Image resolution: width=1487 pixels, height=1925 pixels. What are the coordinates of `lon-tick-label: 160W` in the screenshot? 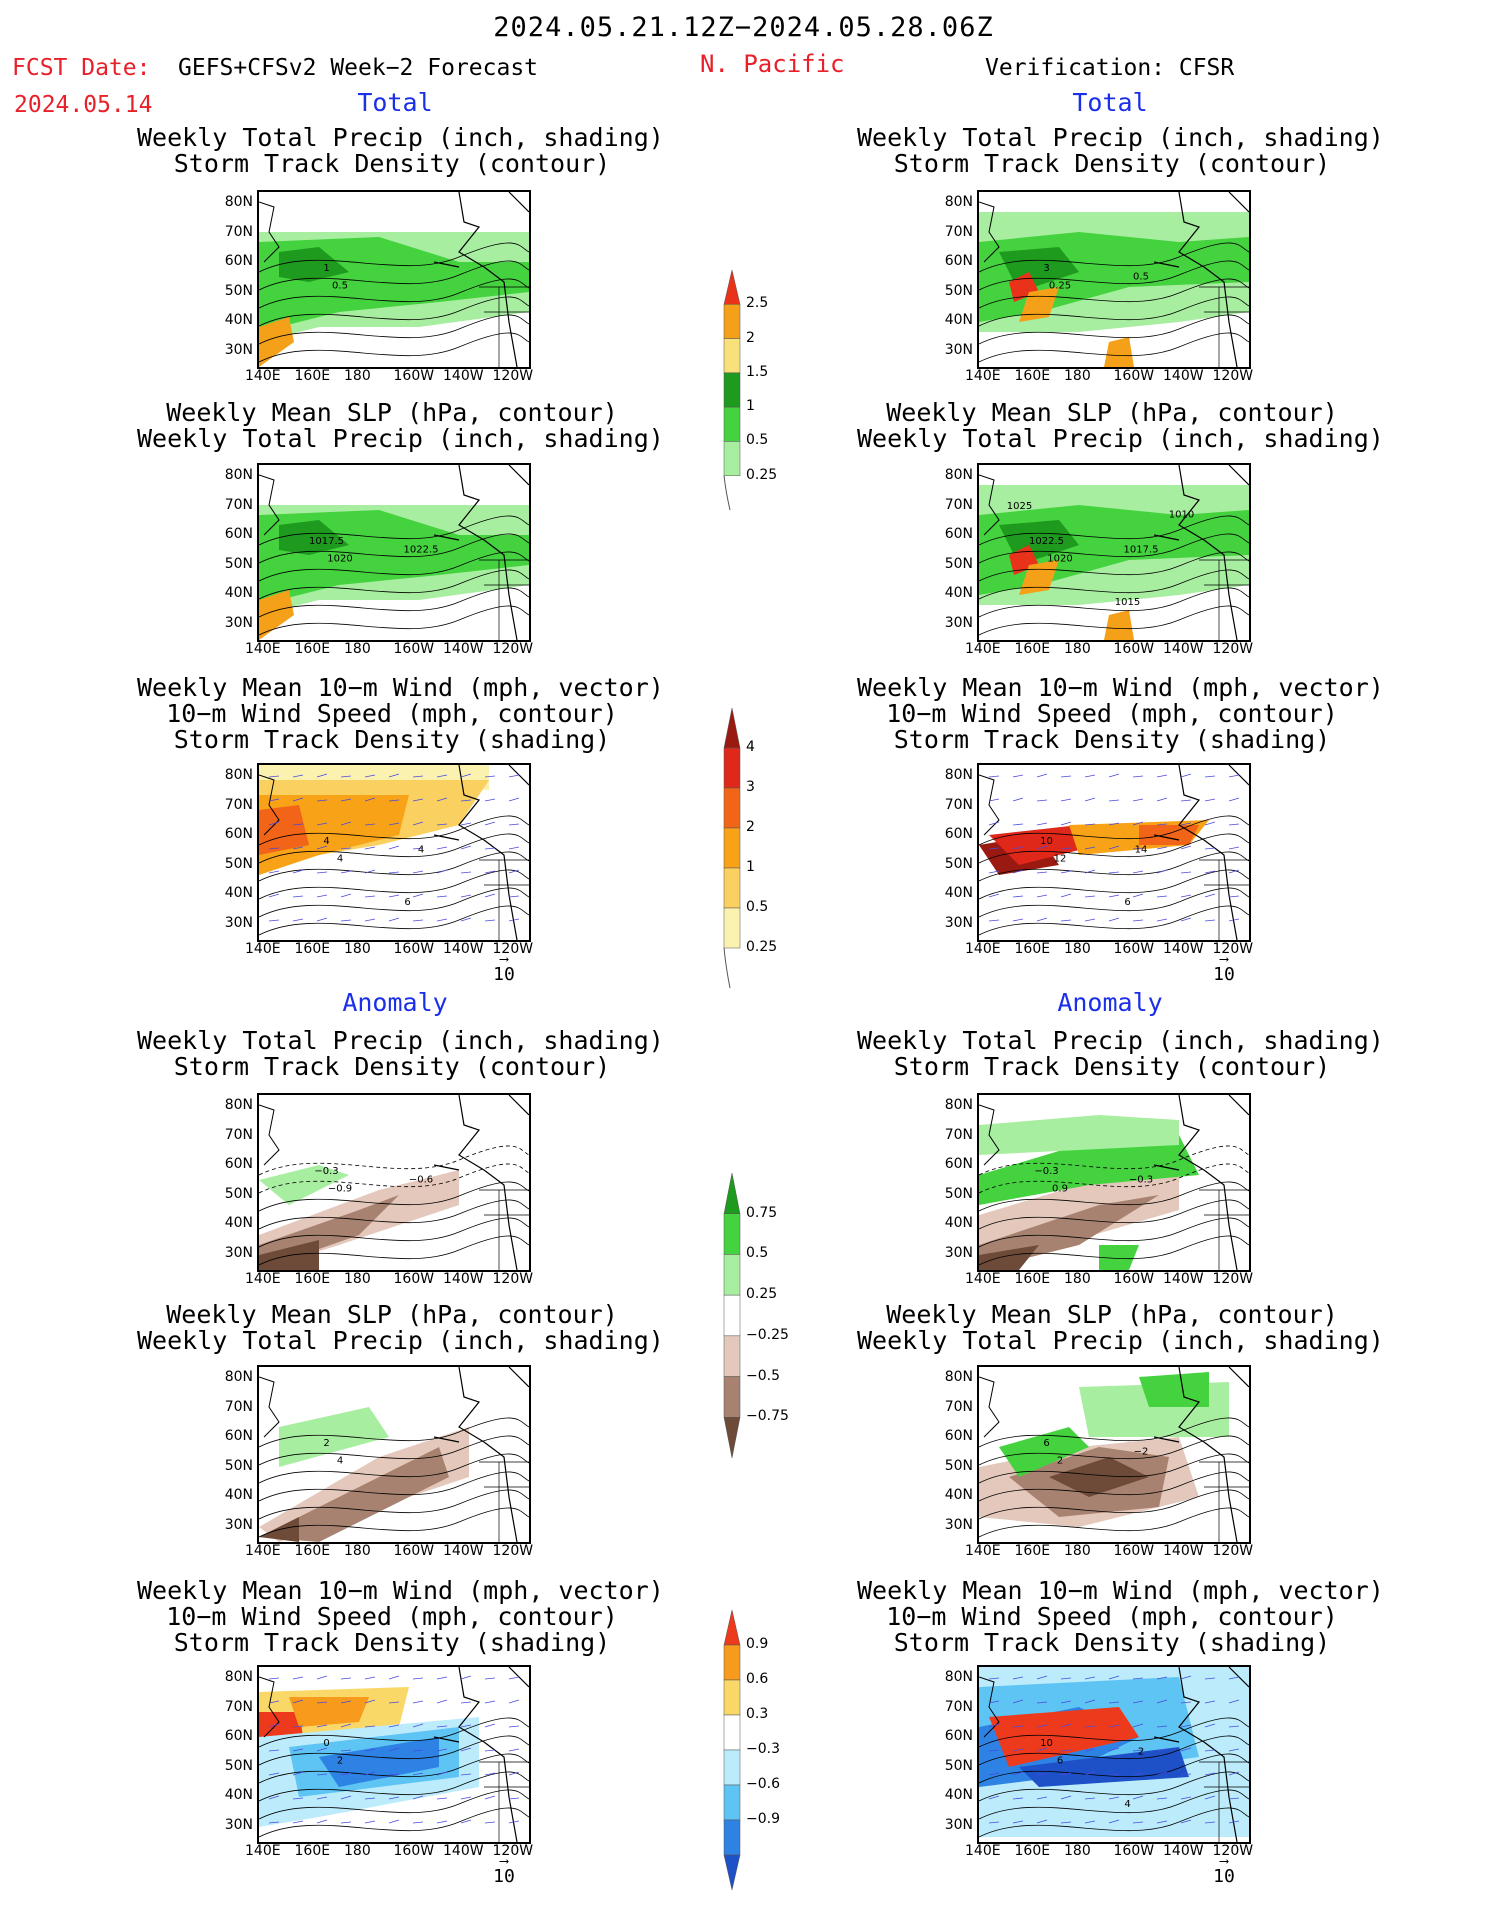 It's located at (414, 376).